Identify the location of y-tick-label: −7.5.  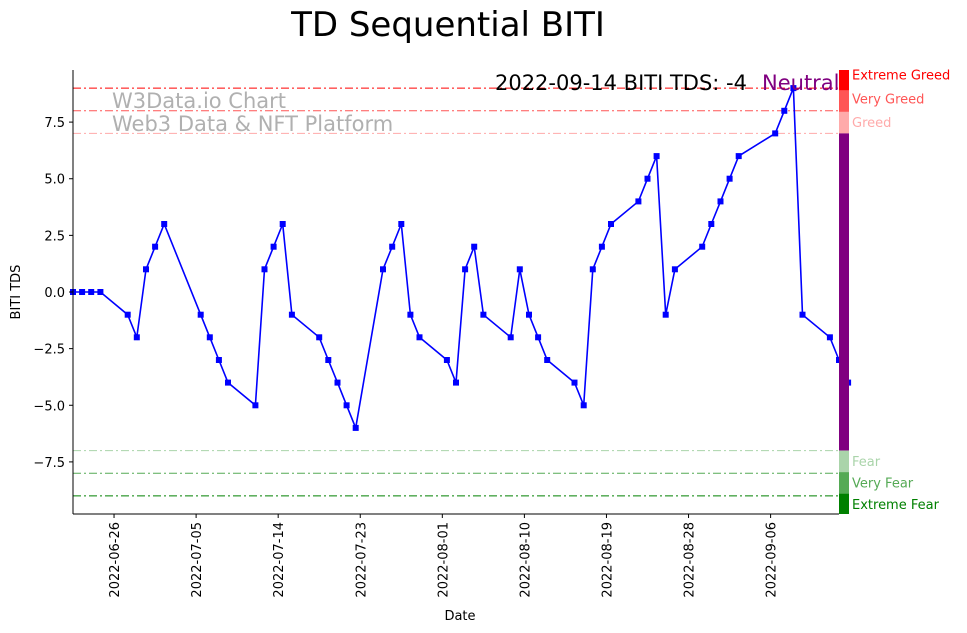
(49, 463).